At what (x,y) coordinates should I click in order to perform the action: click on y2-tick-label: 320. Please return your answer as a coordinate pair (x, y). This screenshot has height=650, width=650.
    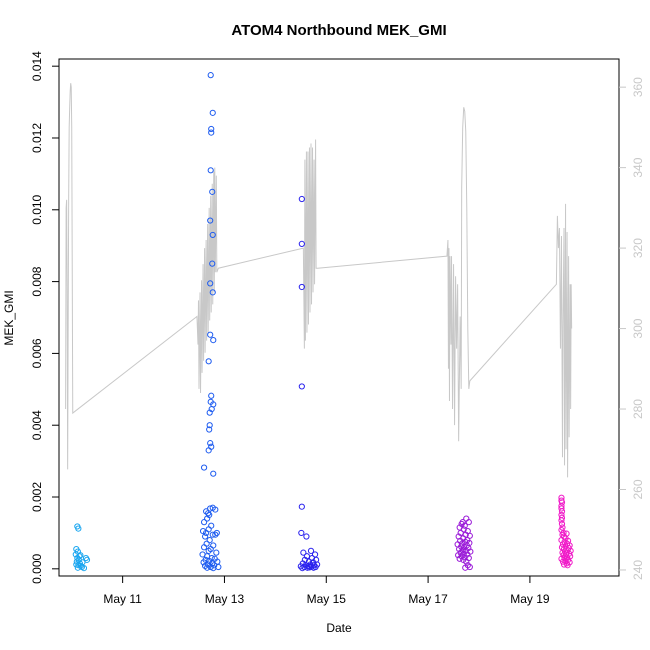
    Looking at the image, I should click on (638, 248).